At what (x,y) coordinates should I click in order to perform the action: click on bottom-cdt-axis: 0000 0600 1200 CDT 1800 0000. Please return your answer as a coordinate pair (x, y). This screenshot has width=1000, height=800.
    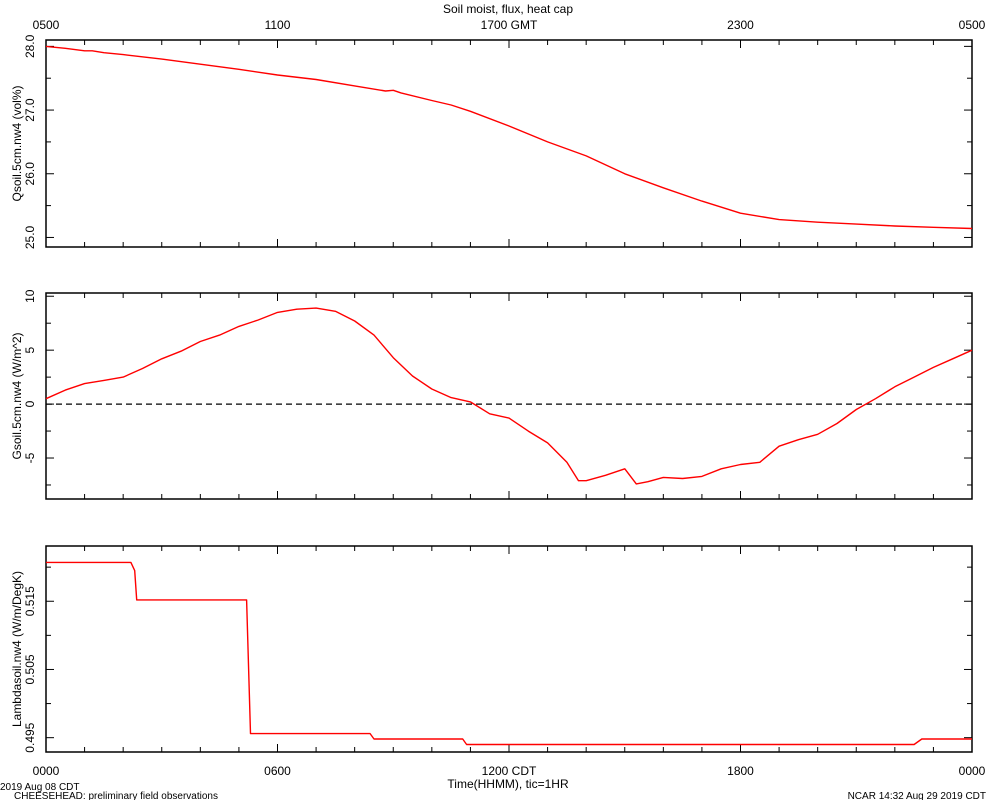
    Looking at the image, I should click on (509, 771).